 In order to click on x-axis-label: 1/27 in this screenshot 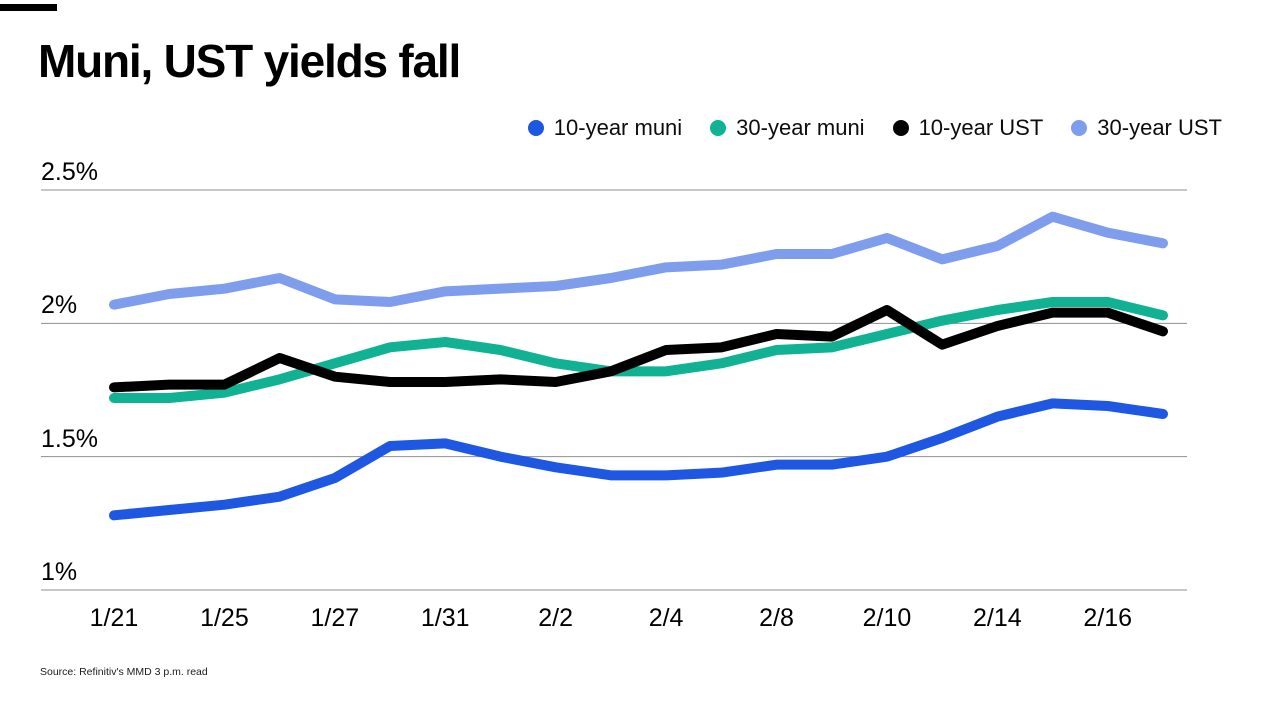, I will do `click(335, 618)`.